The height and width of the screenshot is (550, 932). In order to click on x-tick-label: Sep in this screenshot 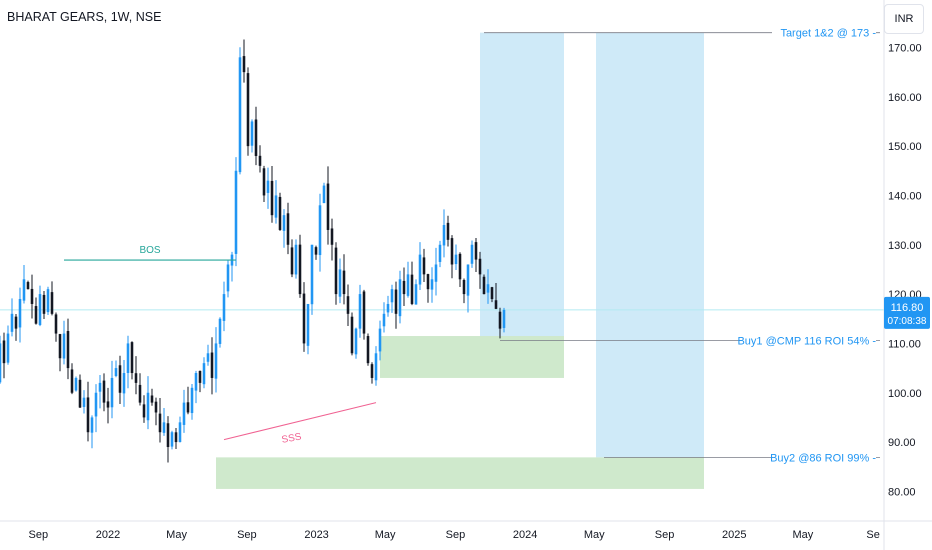, I will do `click(247, 535)`.